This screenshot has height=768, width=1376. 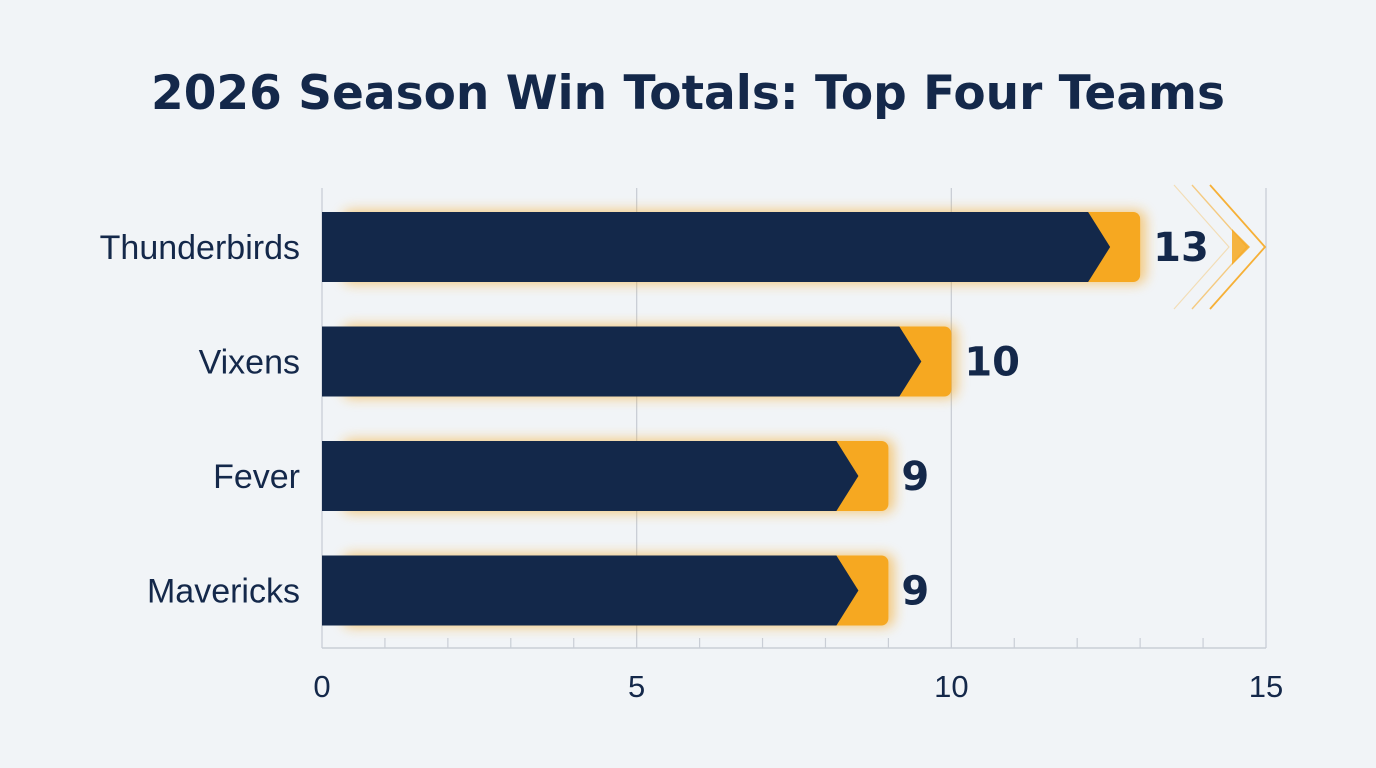 What do you see at coordinates (200, 248) in the screenshot?
I see `category-label: Thunderbirds` at bounding box center [200, 248].